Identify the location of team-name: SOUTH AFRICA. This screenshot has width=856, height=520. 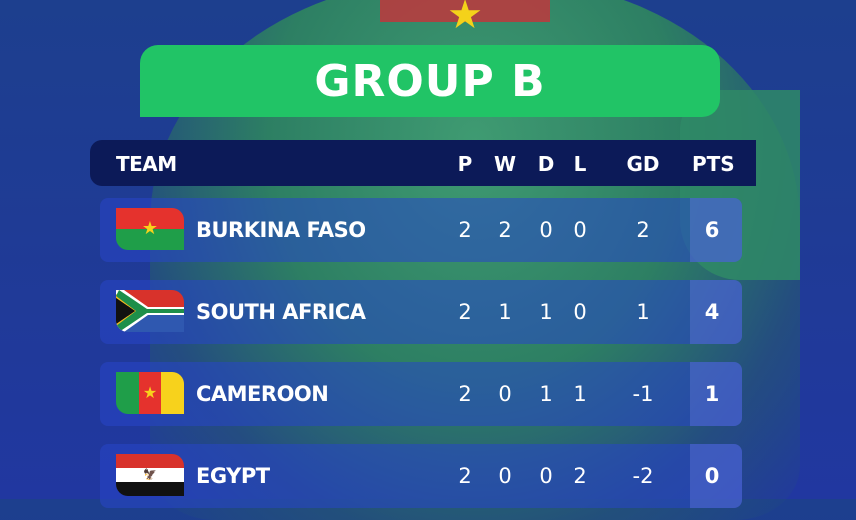
(281, 312).